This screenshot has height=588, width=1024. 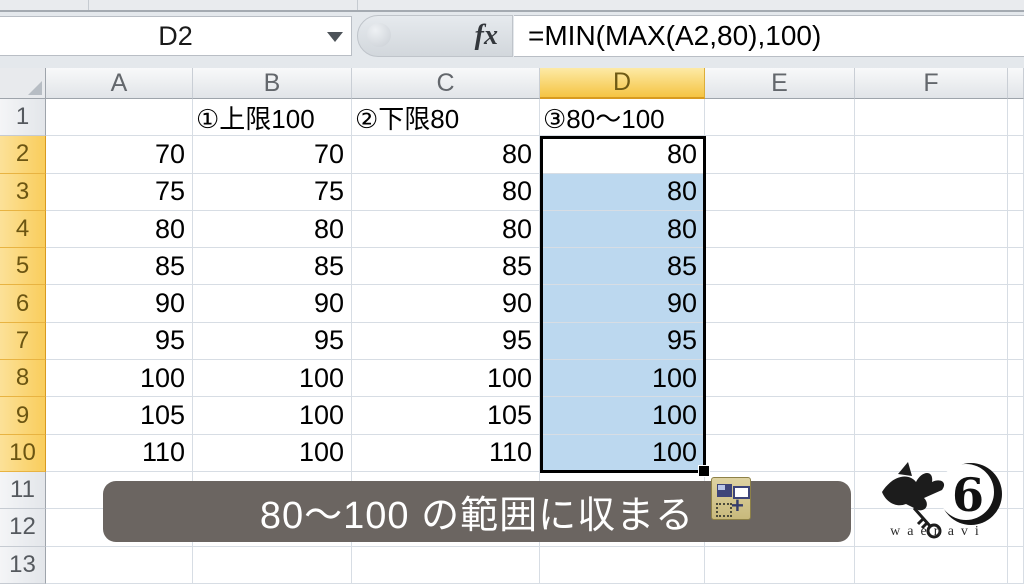 I want to click on cell-B3: 75, so click(x=272, y=192).